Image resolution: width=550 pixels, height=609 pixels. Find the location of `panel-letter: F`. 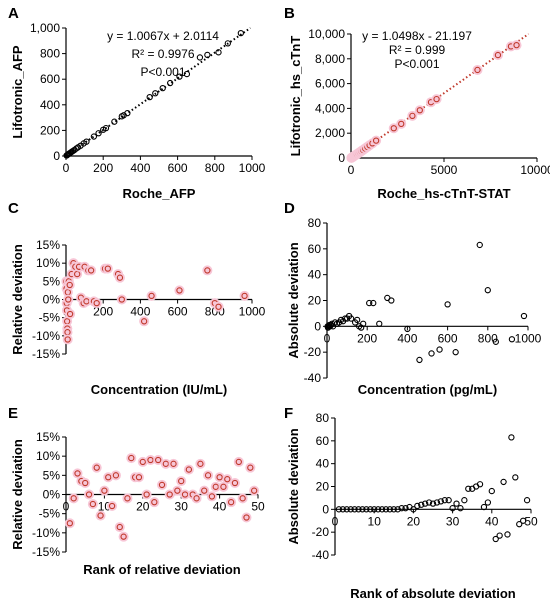

panel-letter: F is located at coordinates (288, 413).